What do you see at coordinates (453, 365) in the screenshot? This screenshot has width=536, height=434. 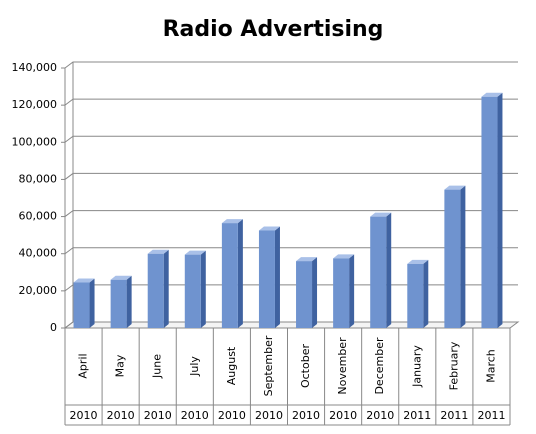 I see `x-tick-label: February` at bounding box center [453, 365].